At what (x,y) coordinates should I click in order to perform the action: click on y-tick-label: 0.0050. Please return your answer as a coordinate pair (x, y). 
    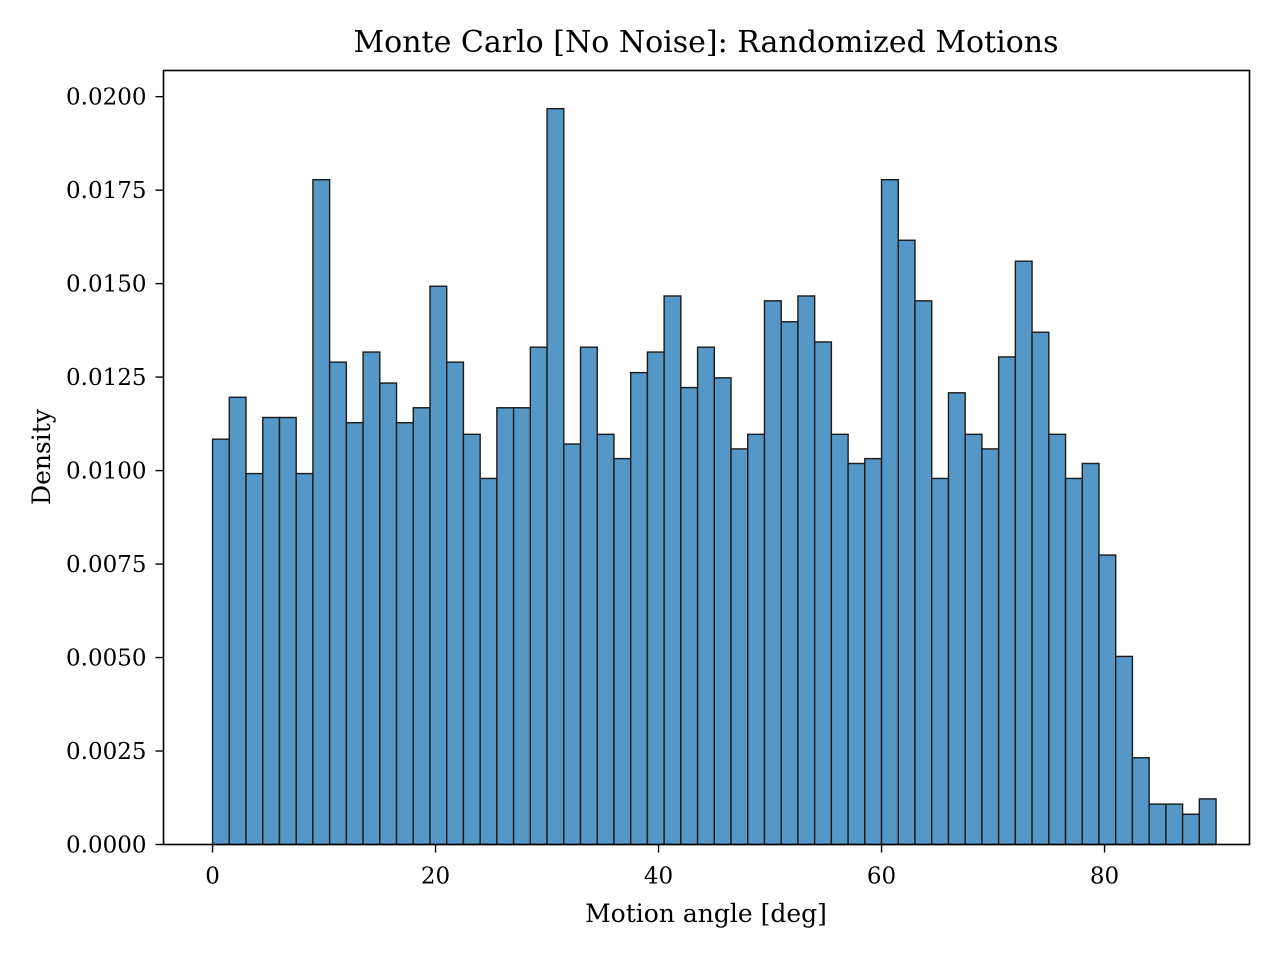
    Looking at the image, I should click on (106, 659).